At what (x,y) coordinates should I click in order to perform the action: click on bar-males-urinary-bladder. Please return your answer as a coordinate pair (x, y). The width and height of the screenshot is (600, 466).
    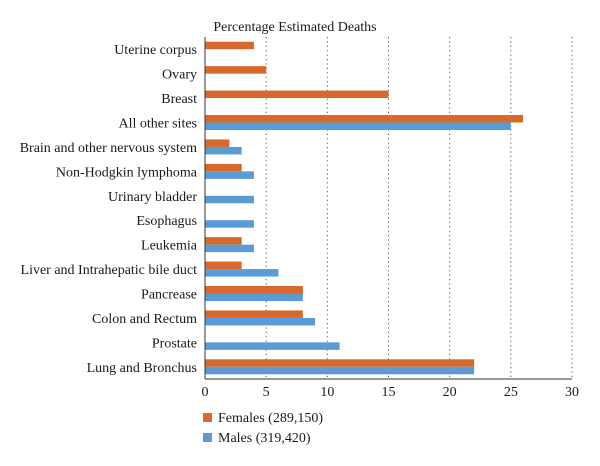
    Looking at the image, I should click on (229, 199).